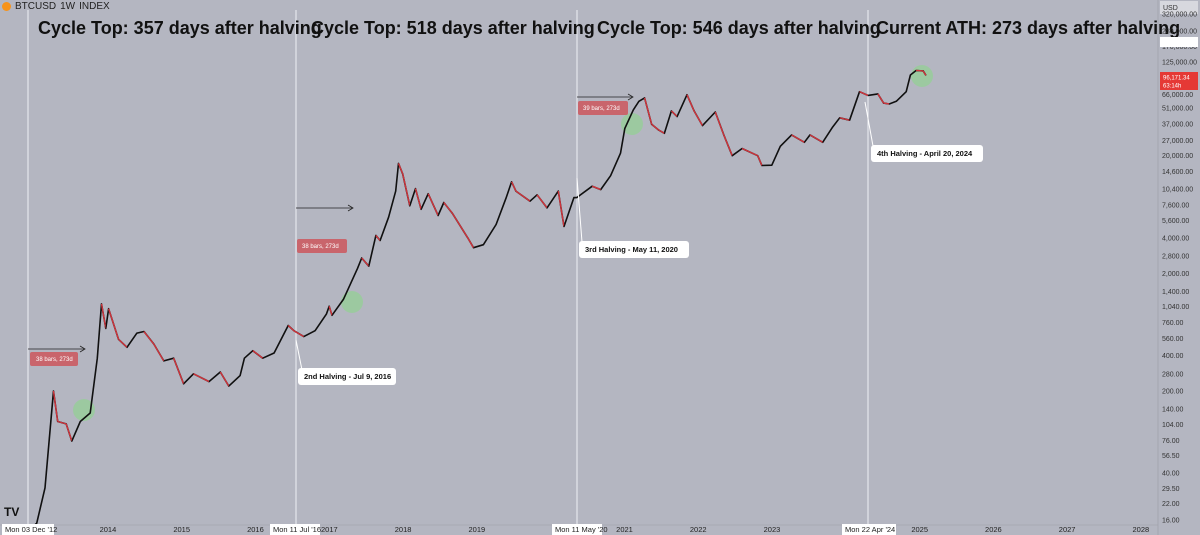  Describe the element at coordinates (1173, 425) in the screenshot. I see `y-tick-label: 104.00` at that location.